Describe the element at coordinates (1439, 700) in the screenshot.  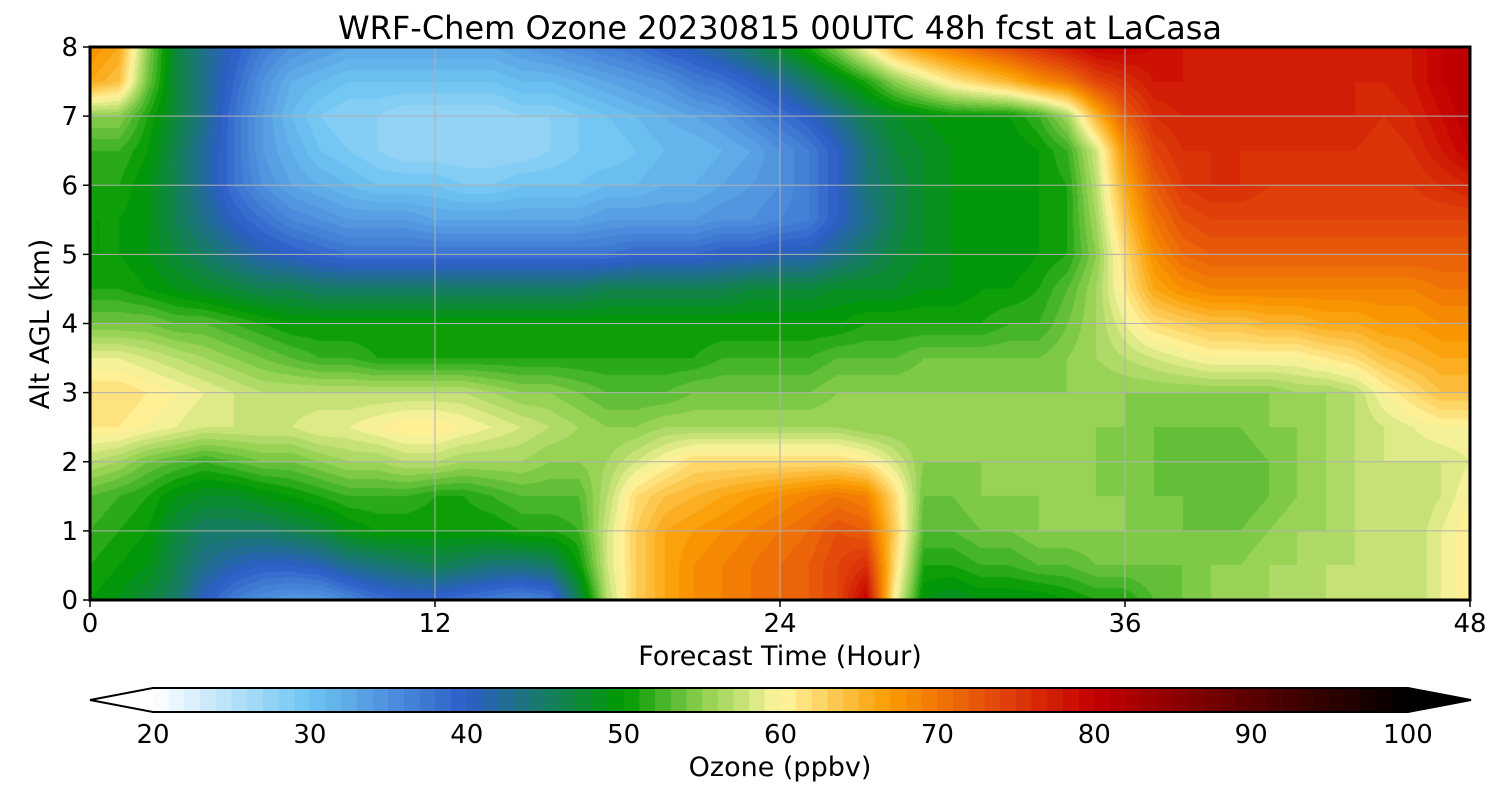
I see `colorbar-extend-max` at that location.